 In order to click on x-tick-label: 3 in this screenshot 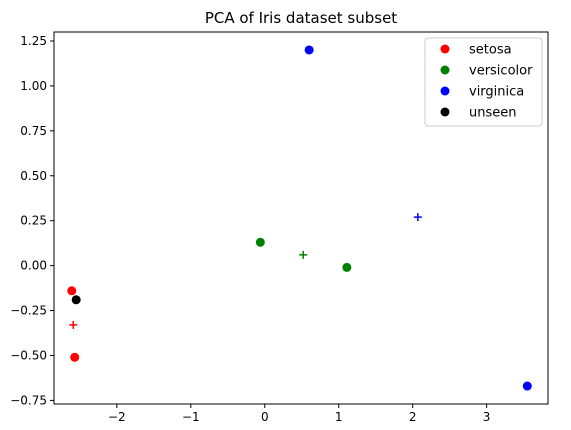, I will do `click(487, 417)`.